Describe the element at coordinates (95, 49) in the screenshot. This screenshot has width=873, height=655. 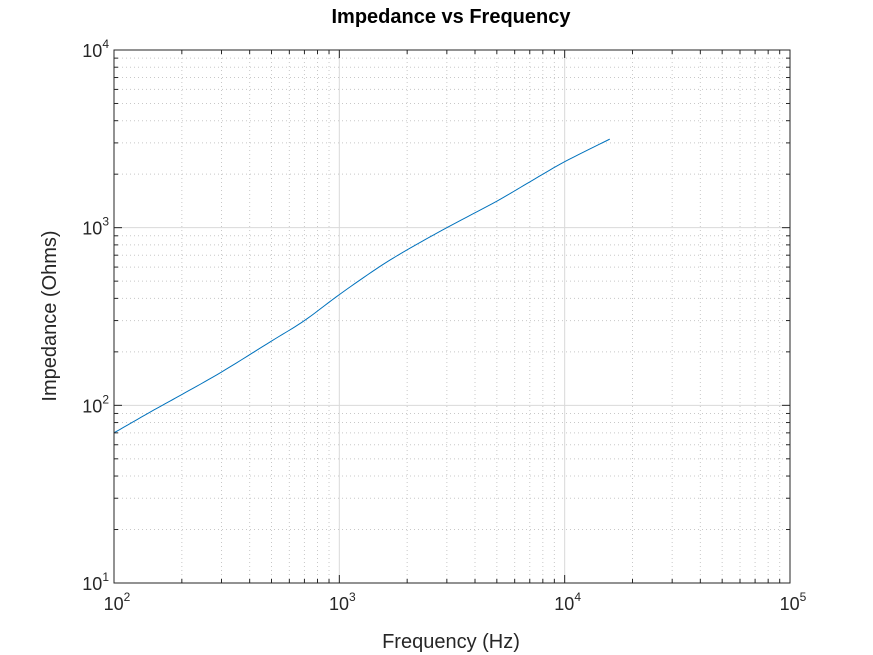
I see `y-tick-label: 10⁴` at that location.